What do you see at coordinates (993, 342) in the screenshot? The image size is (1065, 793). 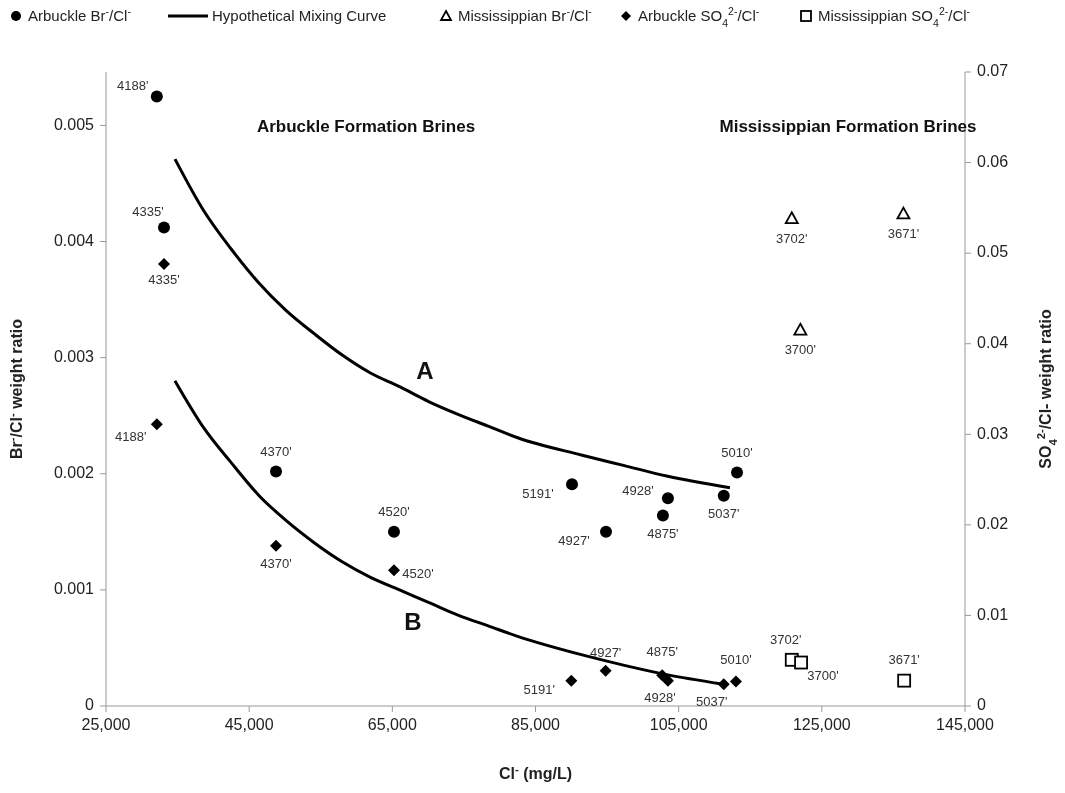 I see `y2-tick-label: 0.04` at bounding box center [993, 342].